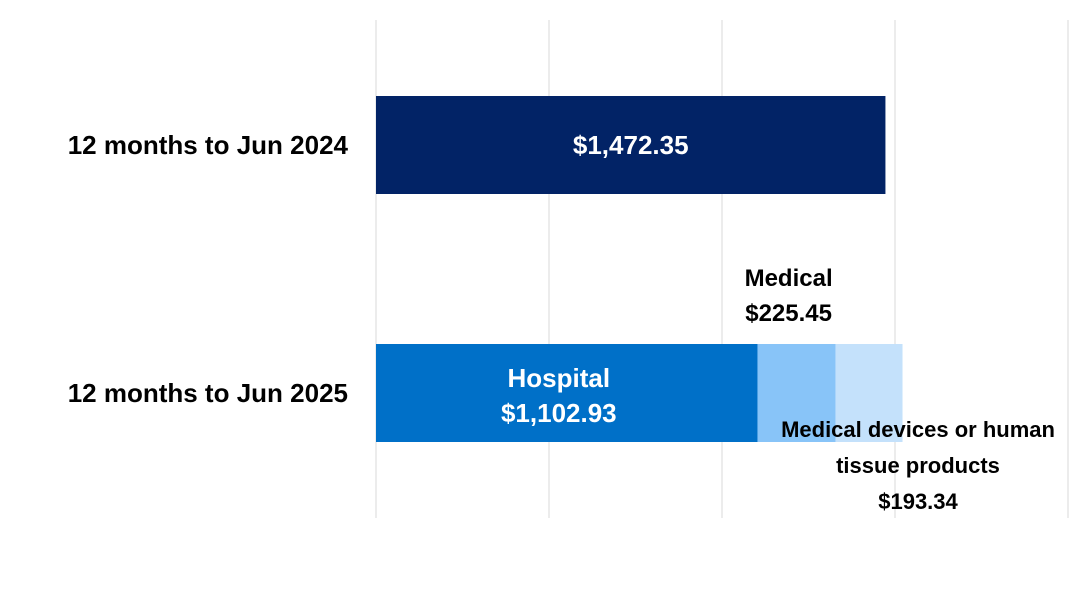  Describe the element at coordinates (559, 378) in the screenshot. I see `series-name-label: Hospital` at that location.